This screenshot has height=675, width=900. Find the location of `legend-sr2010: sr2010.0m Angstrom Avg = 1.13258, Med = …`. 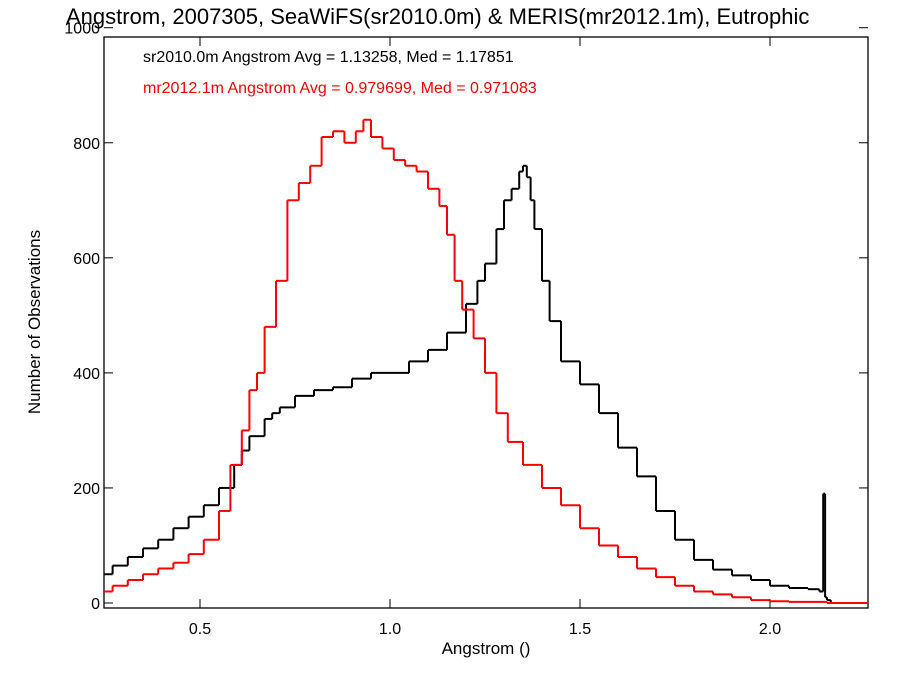

legend-sr2010: sr2010.0m Angstrom Avg = 1.13258, Med = … is located at coordinates (328, 57).